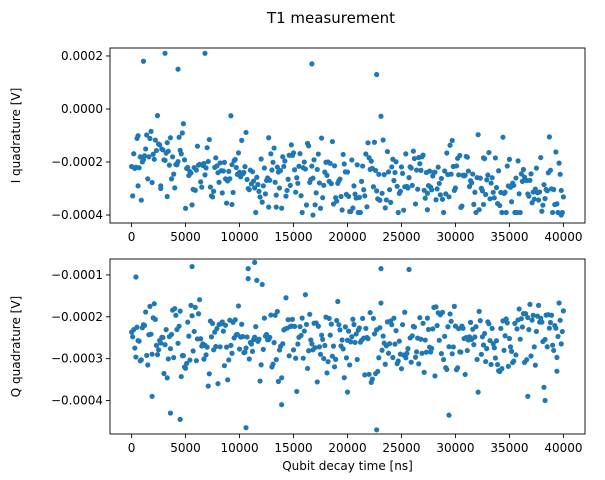 The width and height of the screenshot is (605, 480). I want to click on x-tick-label: 15000, so click(293, 448).